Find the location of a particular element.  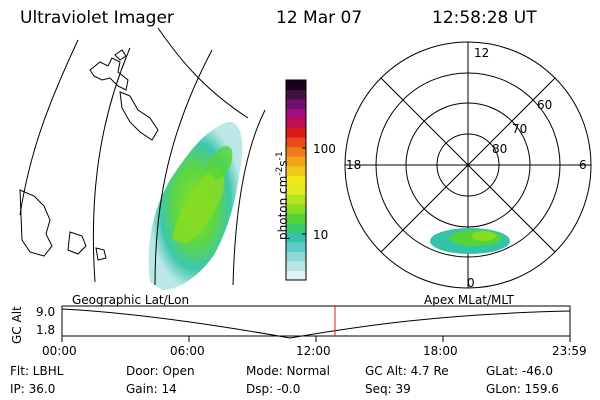

glon-info: GLon: 159.6 is located at coordinates (522, 389).